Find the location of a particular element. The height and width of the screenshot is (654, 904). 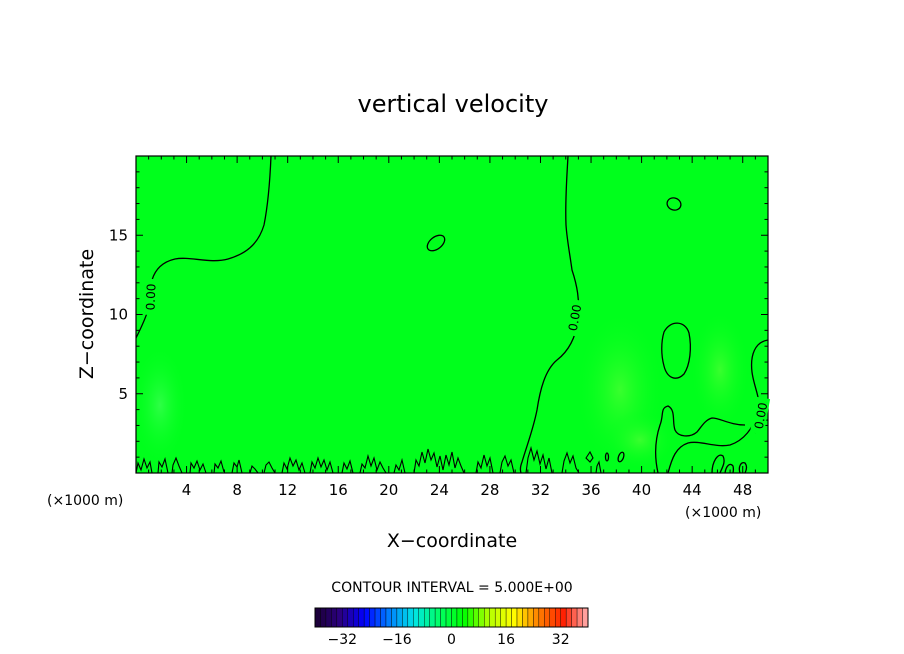

y-tick-label: 10 is located at coordinates (118, 315).